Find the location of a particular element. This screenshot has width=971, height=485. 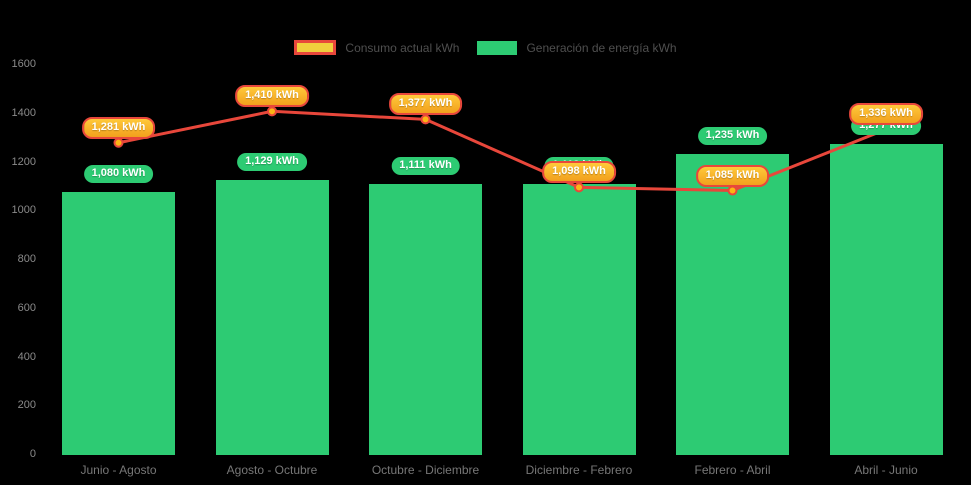

x-axis-label: Octubre - Diciembre is located at coordinates (425, 470).